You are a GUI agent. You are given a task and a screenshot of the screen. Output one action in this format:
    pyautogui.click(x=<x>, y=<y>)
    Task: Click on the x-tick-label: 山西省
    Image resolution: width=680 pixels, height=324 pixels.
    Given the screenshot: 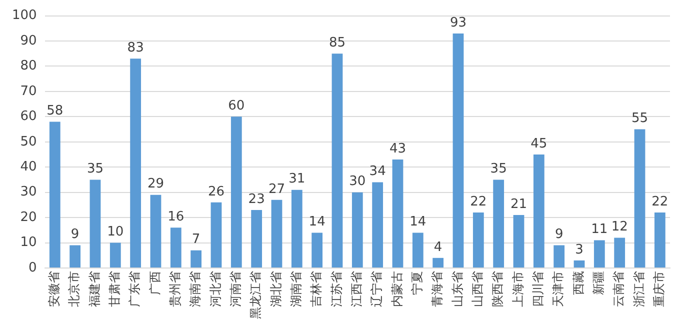 What is the action you would take?
    pyautogui.click(x=477, y=289)
    